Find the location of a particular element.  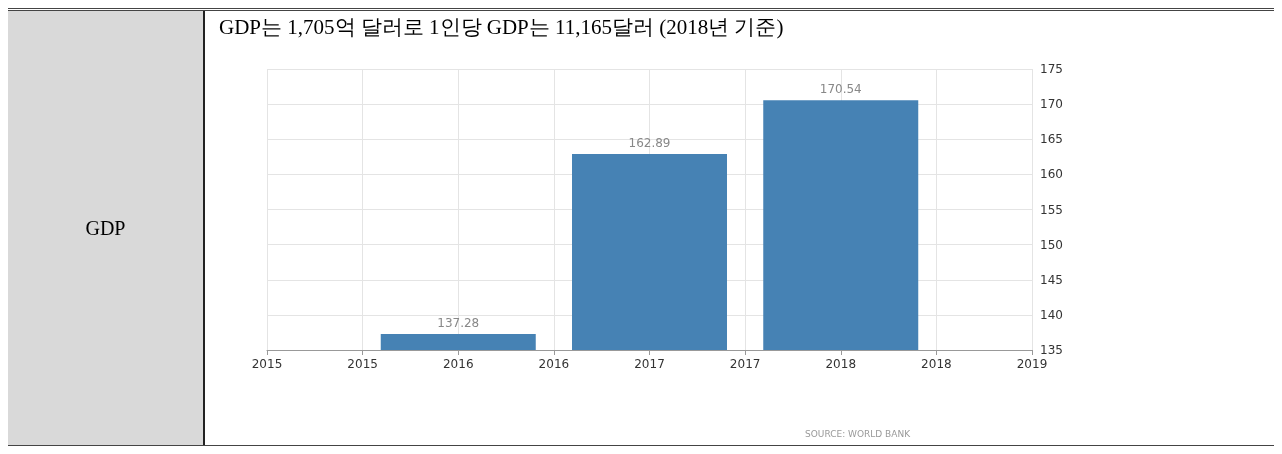

text: GDP is located at coordinates (106, 228).